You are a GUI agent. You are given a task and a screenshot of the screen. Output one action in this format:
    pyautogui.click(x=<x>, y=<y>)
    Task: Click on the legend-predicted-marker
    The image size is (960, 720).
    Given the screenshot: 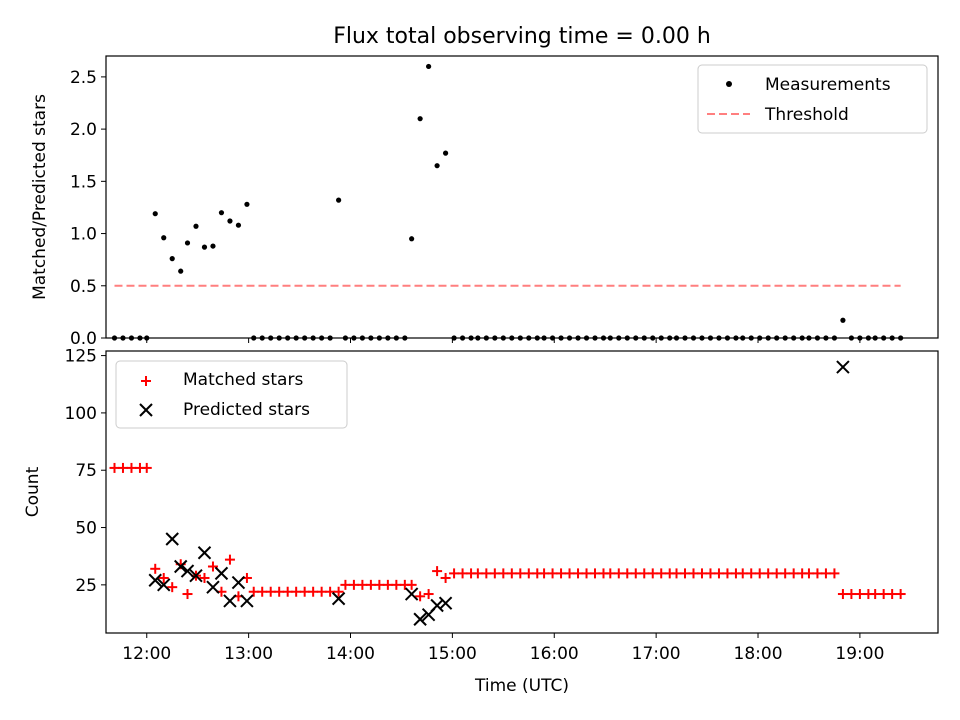 What is the action you would take?
    pyautogui.click(x=146, y=410)
    